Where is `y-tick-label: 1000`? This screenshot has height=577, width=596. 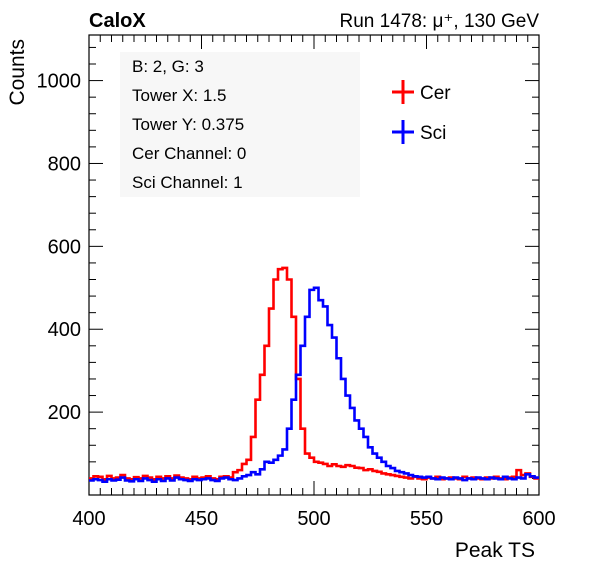 y-tick-label: 1000 is located at coordinates (59, 82).